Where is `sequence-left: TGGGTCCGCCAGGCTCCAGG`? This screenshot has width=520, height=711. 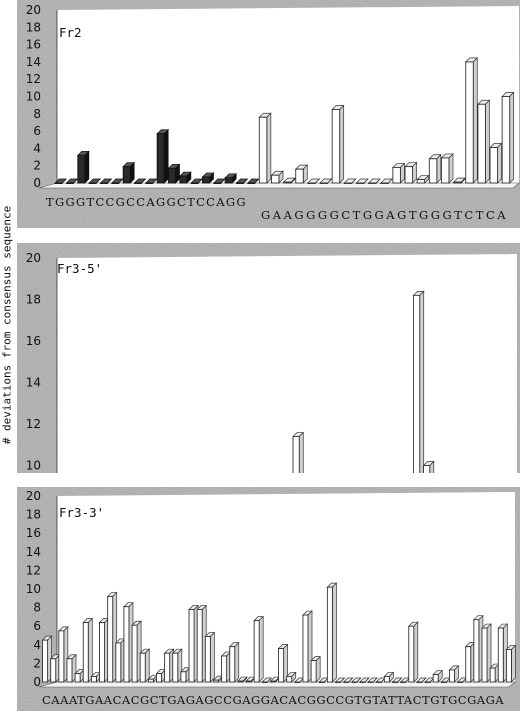 sequence-left: TGGGTCCGCCAGGCTCCAGG is located at coordinates (146, 202).